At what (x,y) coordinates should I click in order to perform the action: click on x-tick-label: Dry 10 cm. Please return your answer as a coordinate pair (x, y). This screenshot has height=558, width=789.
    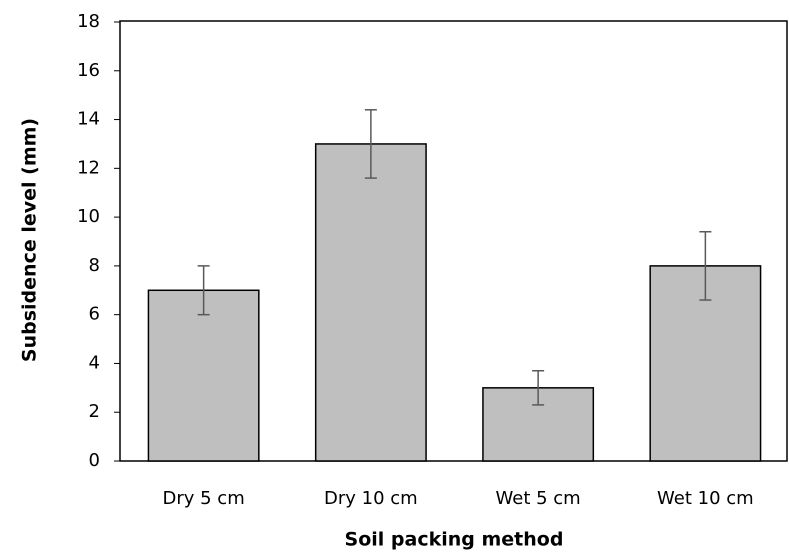
    Looking at the image, I should click on (371, 498).